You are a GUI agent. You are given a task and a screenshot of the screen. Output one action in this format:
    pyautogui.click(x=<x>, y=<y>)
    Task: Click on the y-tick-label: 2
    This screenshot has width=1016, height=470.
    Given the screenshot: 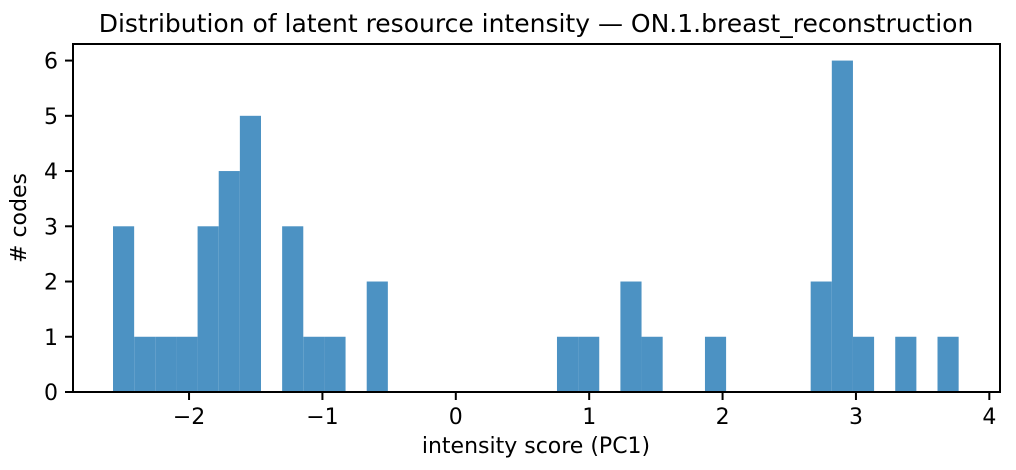 What is the action you would take?
    pyautogui.click(x=51, y=283)
    